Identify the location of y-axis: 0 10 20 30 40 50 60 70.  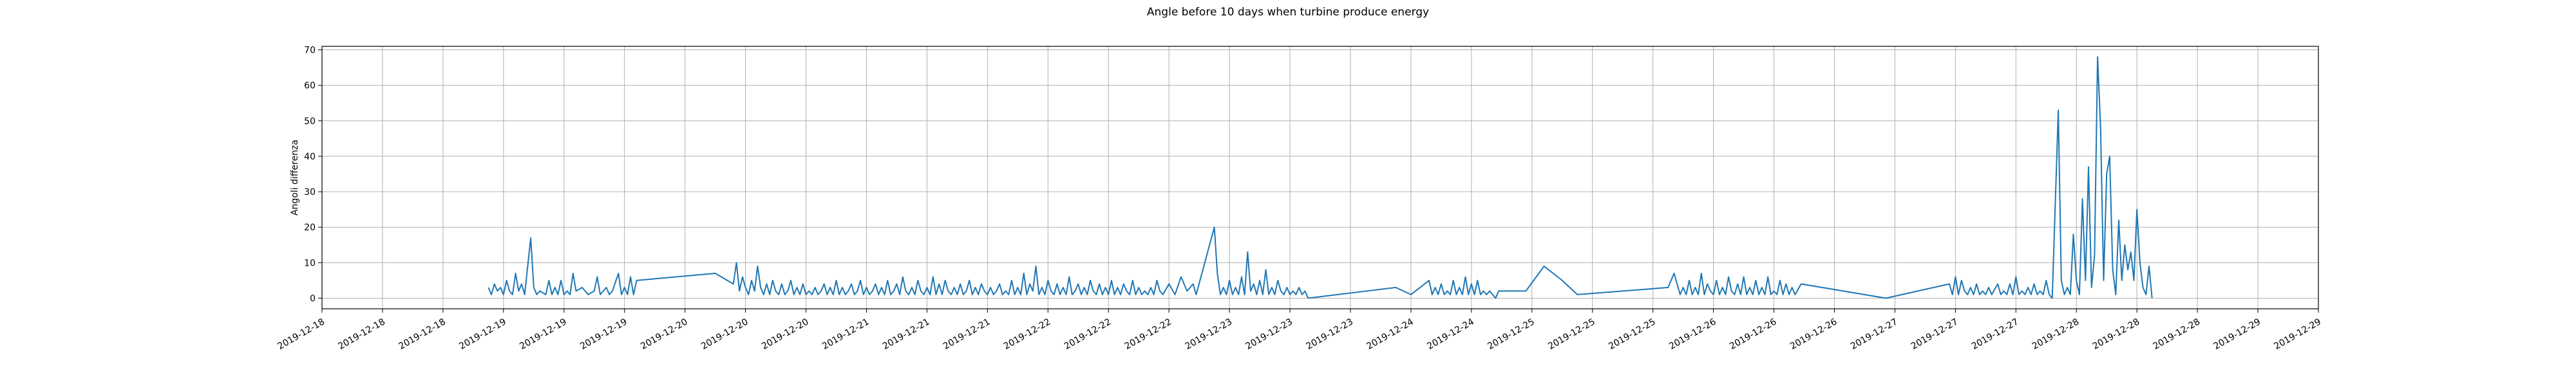
(313, 175).